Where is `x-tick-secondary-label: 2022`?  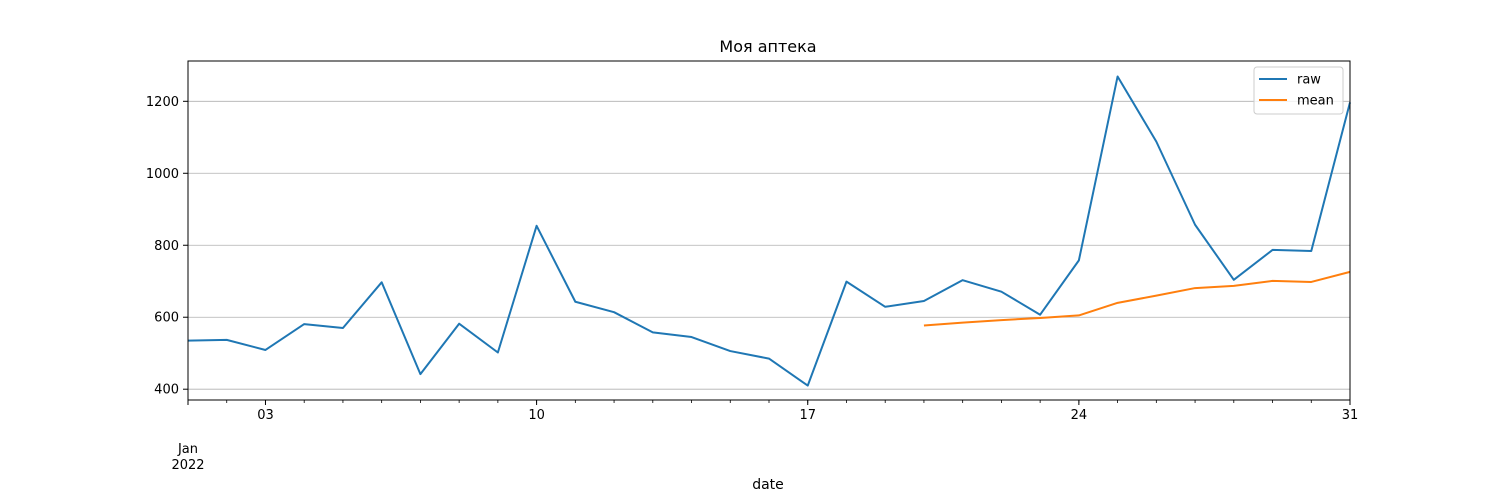 x-tick-secondary-label: 2022 is located at coordinates (187, 465).